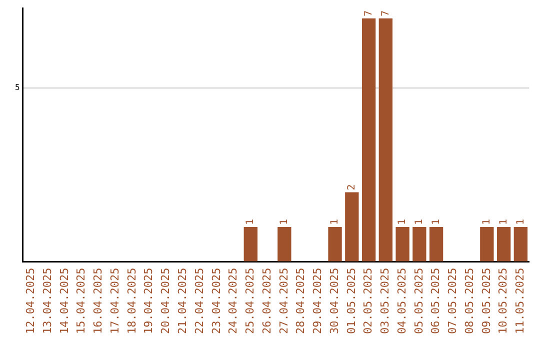  I want to click on x-tick-label: 30.04.2025, so click(334, 301).